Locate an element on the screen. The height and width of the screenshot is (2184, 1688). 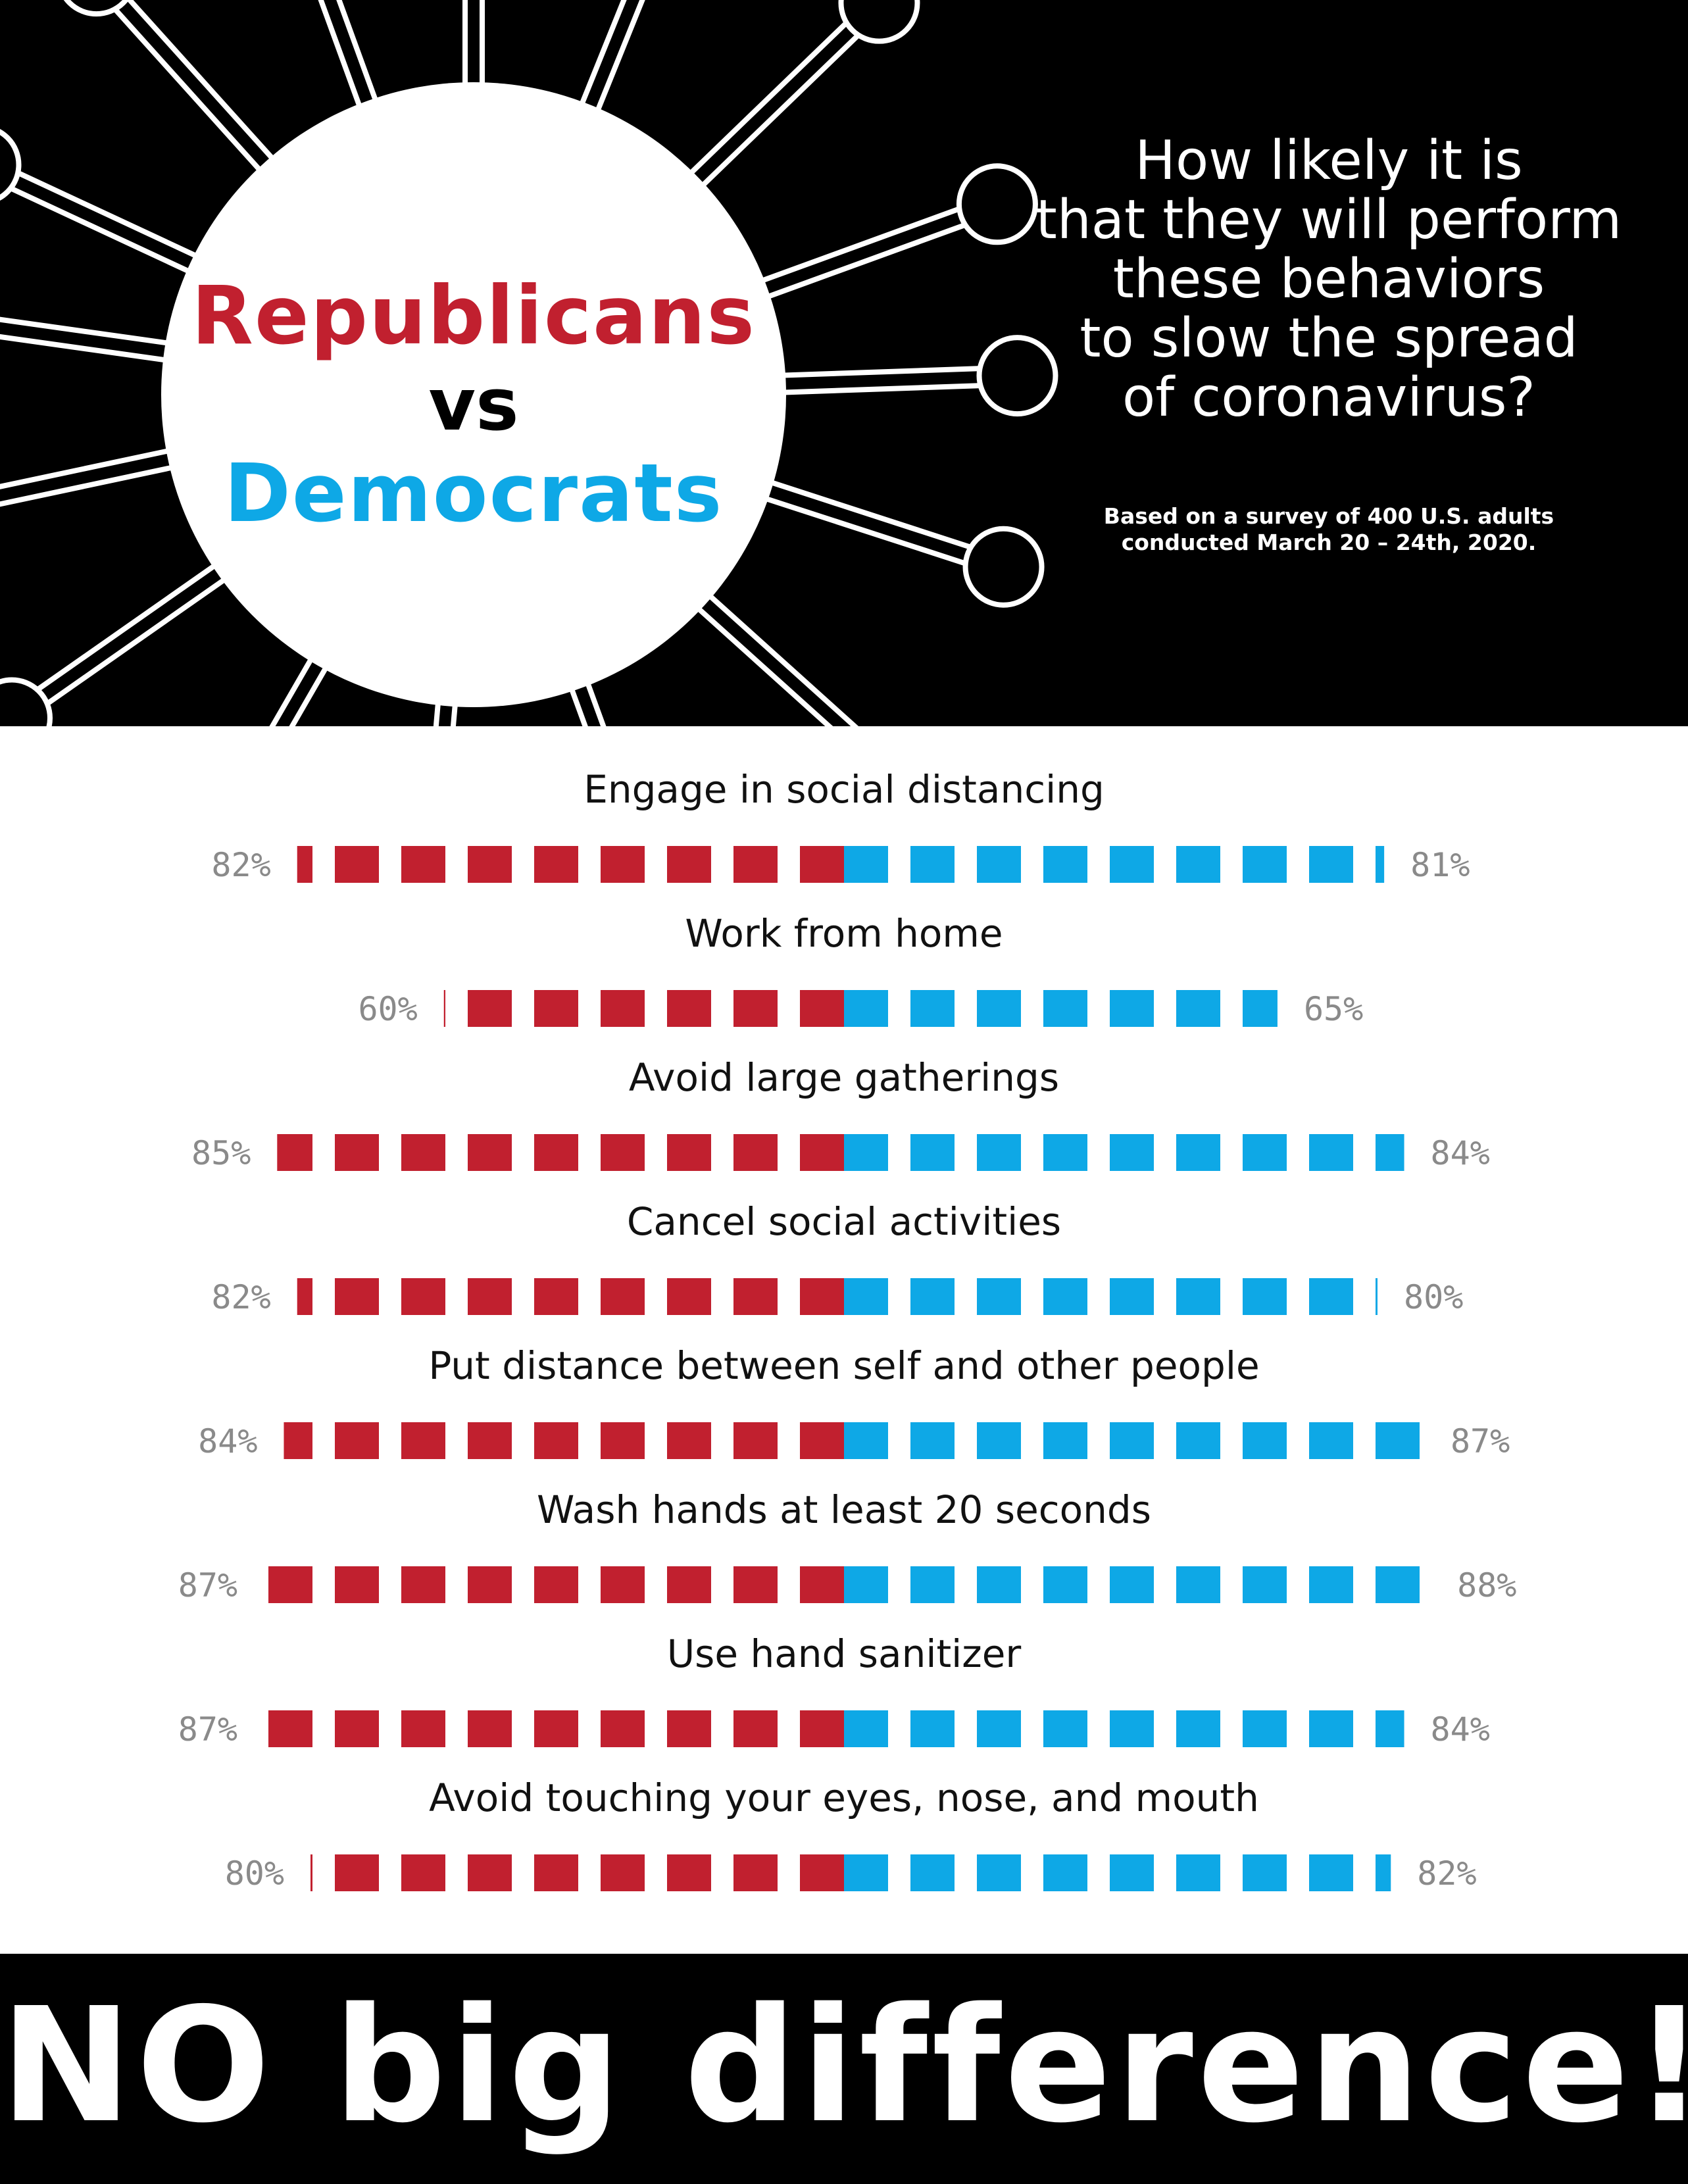
title-democrats: Democrats is located at coordinates (474, 493).